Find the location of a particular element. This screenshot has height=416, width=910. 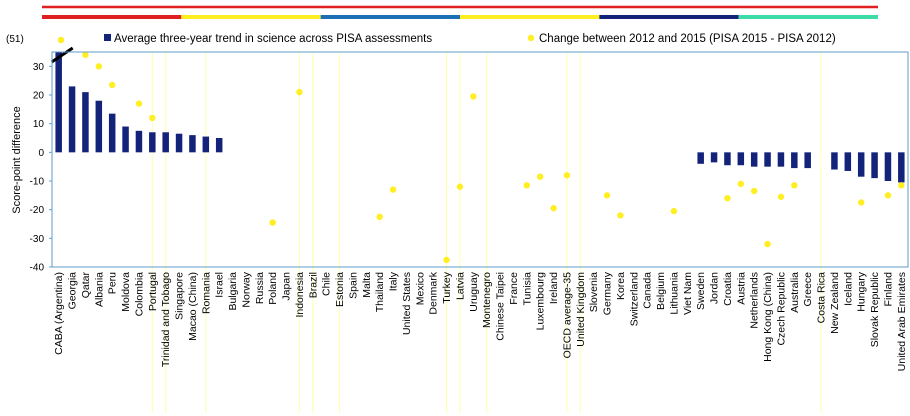

category-label: Poland is located at coordinates (273, 288).